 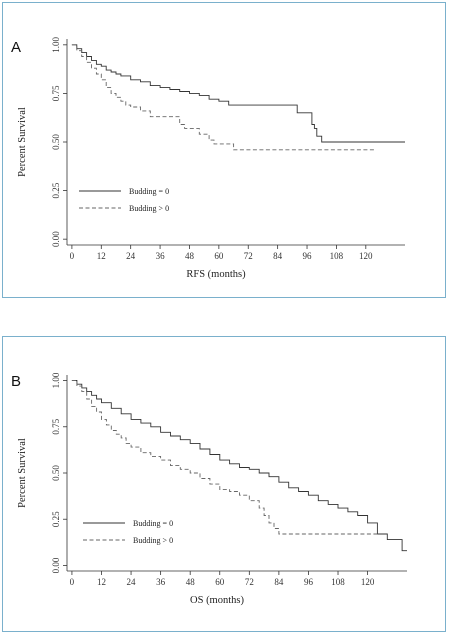 What do you see at coordinates (217, 600) in the screenshot?
I see `x-axis-label: OS (months)` at bounding box center [217, 600].